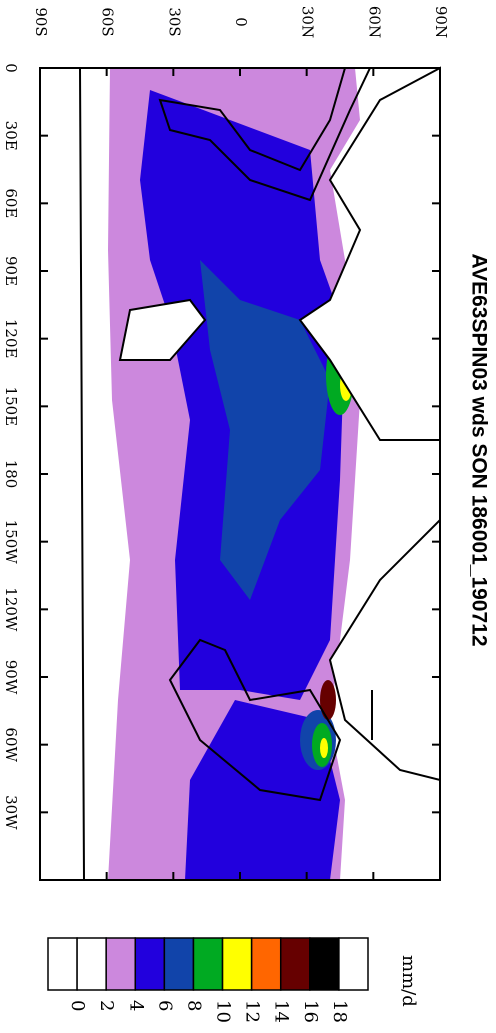 Image resolution: width=496 pixels, height=1033 pixels. I want to click on lon-label: 150W, so click(11, 542).